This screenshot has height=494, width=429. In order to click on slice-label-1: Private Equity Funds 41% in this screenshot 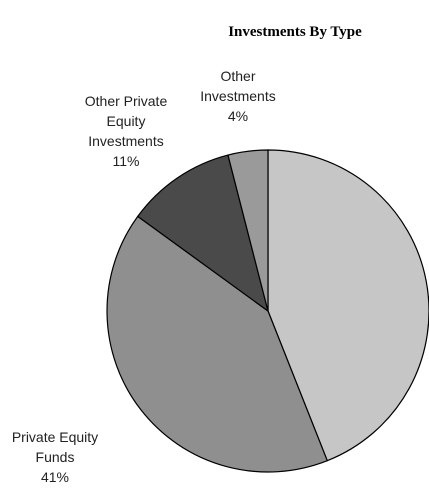, I will do `click(55, 457)`.